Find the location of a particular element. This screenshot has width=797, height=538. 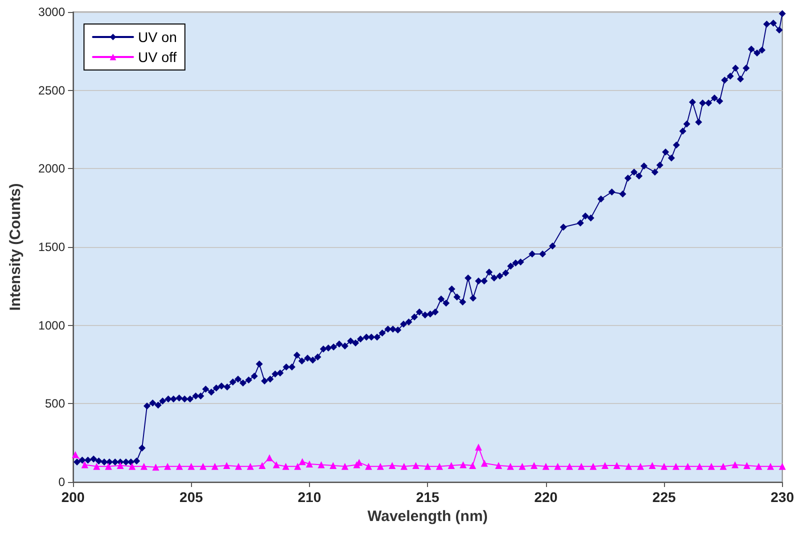

legend-label: UV off is located at coordinates (157, 57).